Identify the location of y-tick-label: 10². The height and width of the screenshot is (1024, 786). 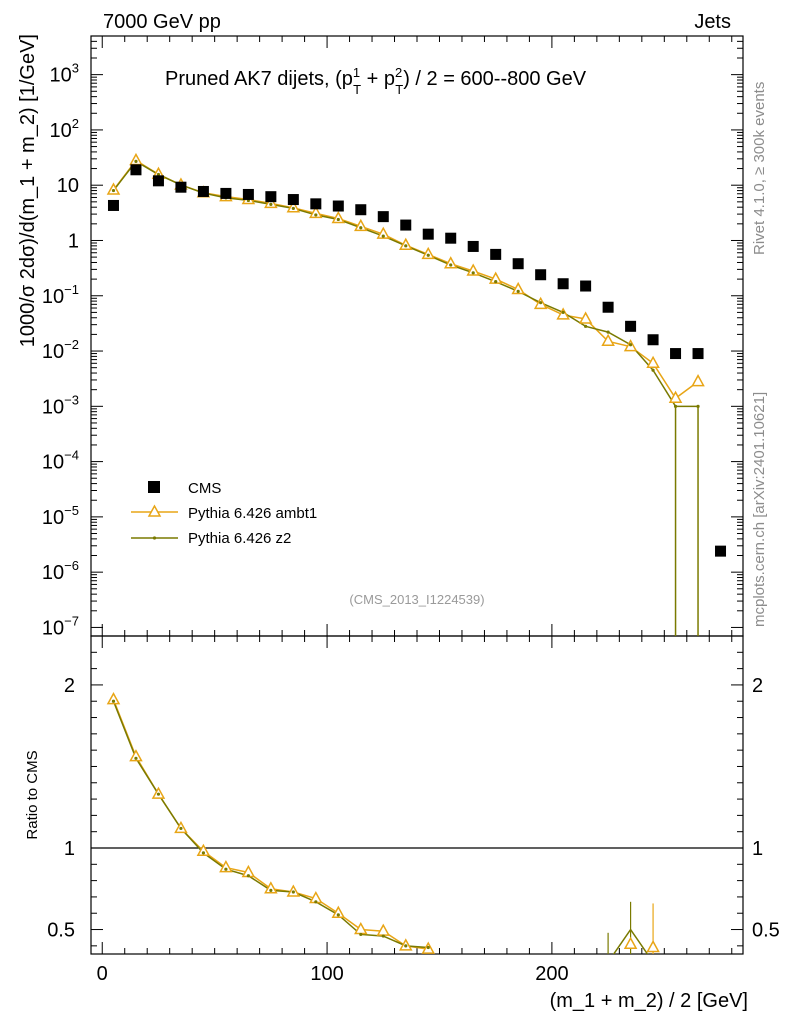
(64, 129).